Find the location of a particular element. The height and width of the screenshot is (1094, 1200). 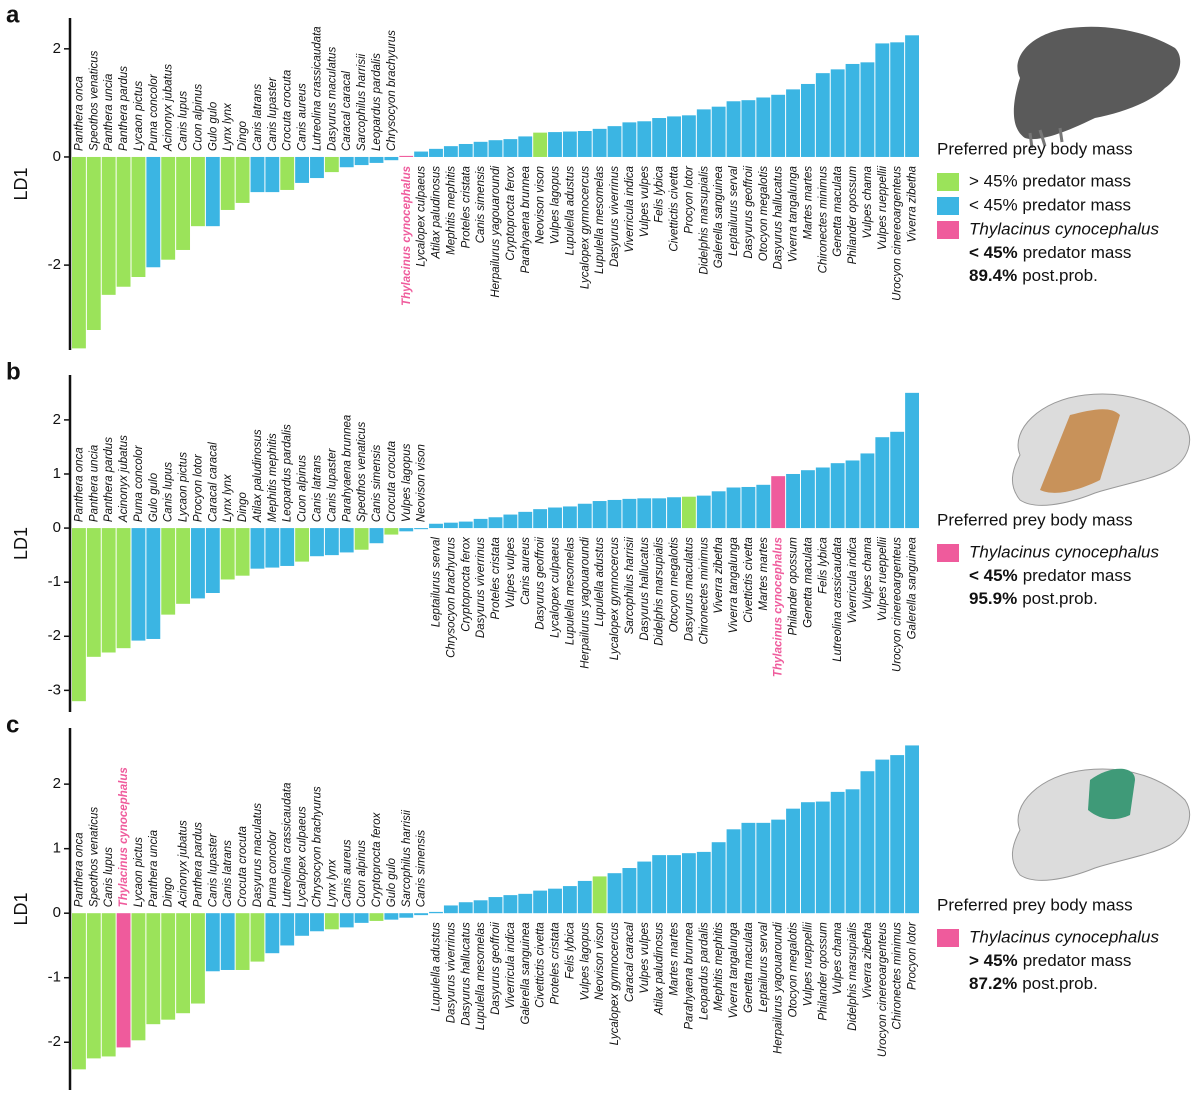

legend-prob-value: 89.4% is located at coordinates (993, 275).